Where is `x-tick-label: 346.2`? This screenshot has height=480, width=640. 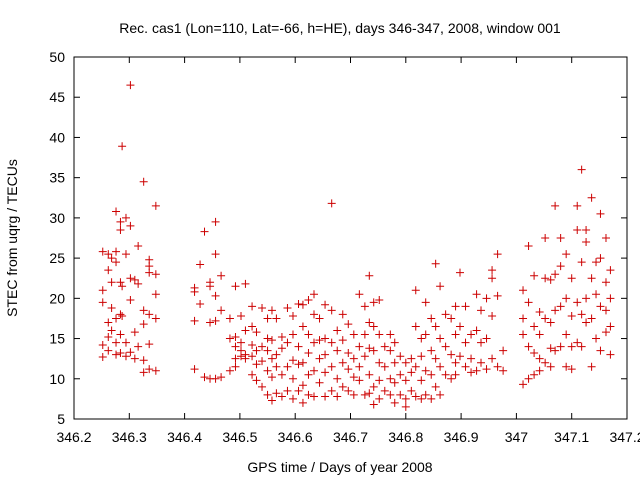 x-tick-label: 346.2 is located at coordinates (73, 437).